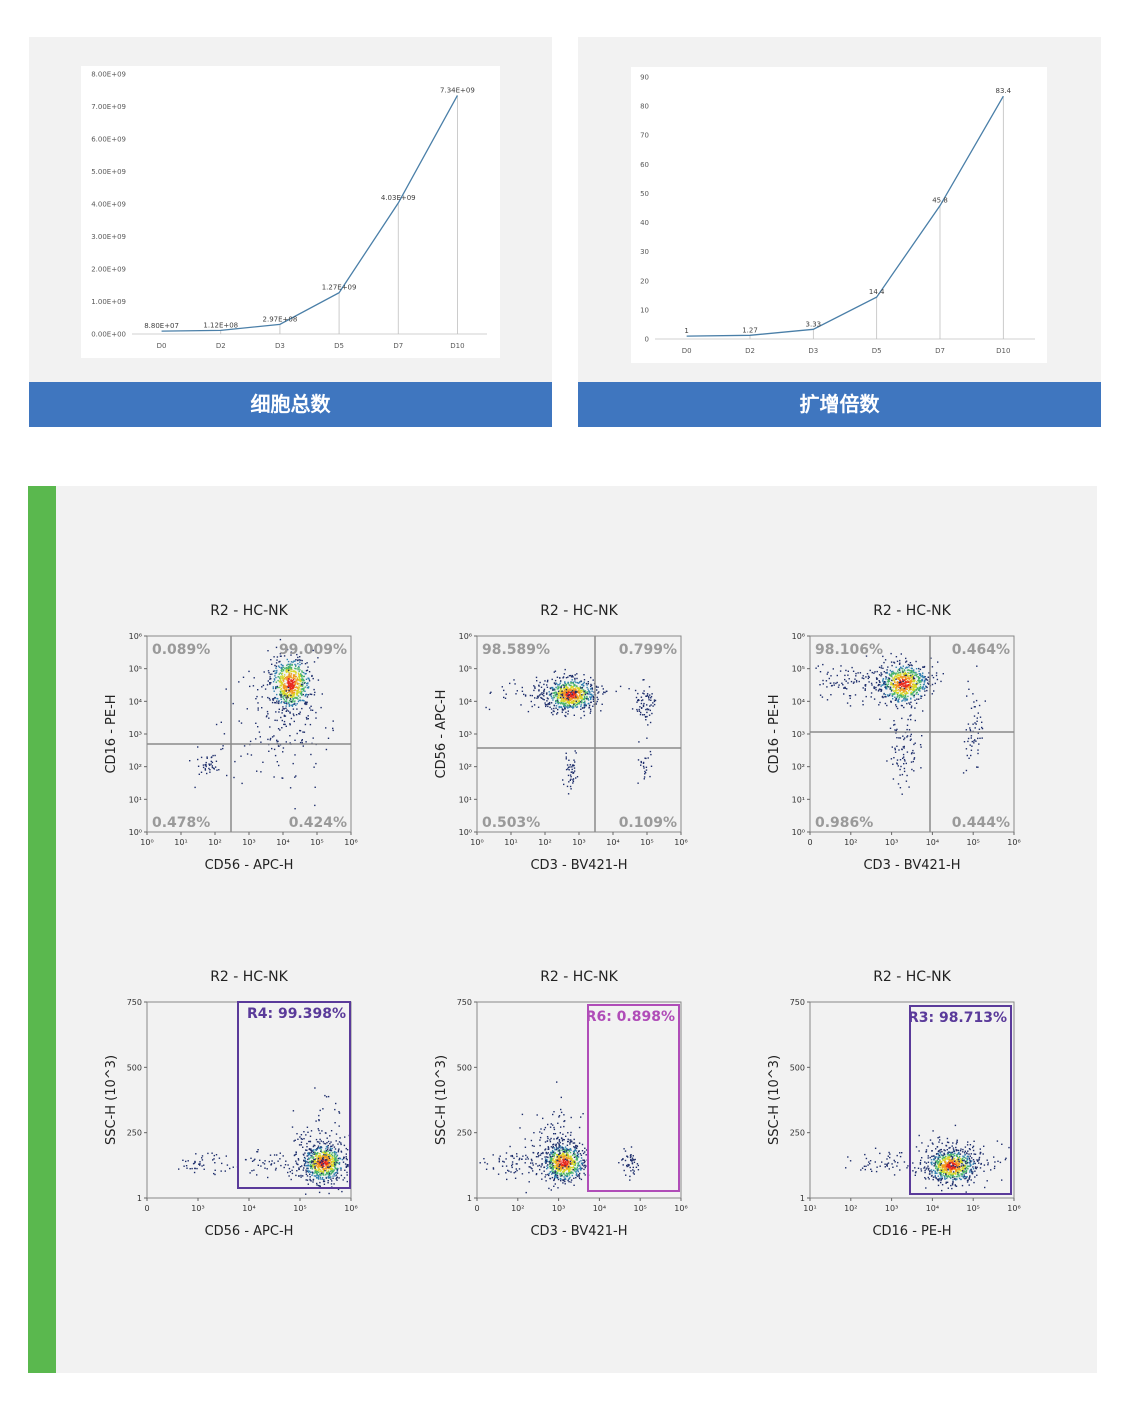 The height and width of the screenshot is (1405, 1132). Describe the element at coordinates (912, 1100) in the screenshot. I see `plot-frame` at that location.